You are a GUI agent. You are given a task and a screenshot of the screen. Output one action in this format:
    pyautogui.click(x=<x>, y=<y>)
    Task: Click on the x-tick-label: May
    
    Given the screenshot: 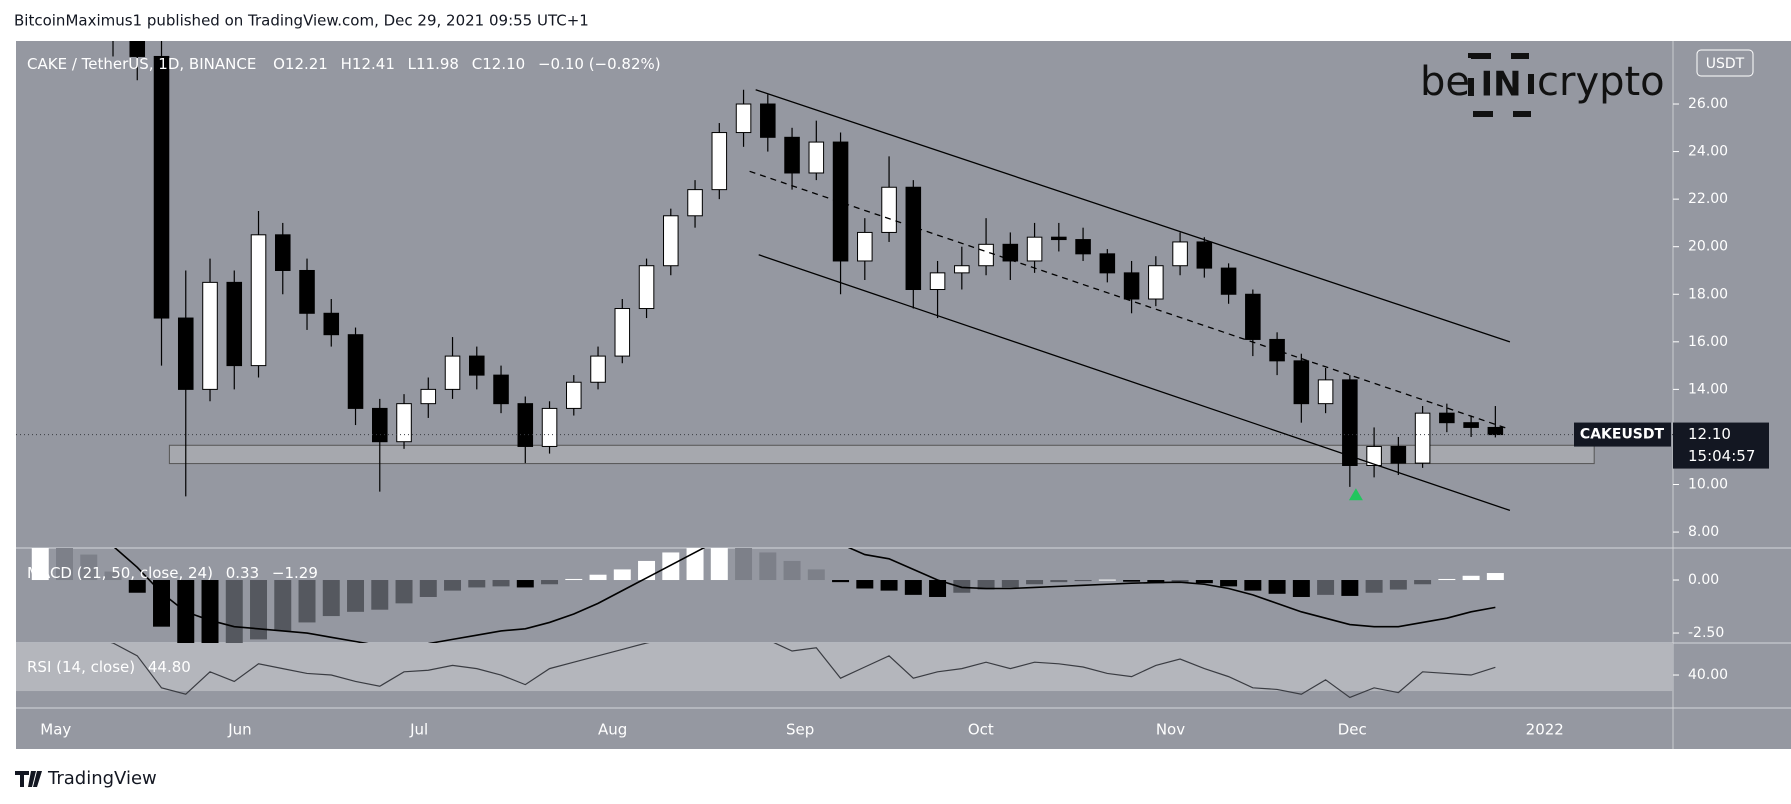 What is the action you would take?
    pyautogui.click(x=55, y=730)
    